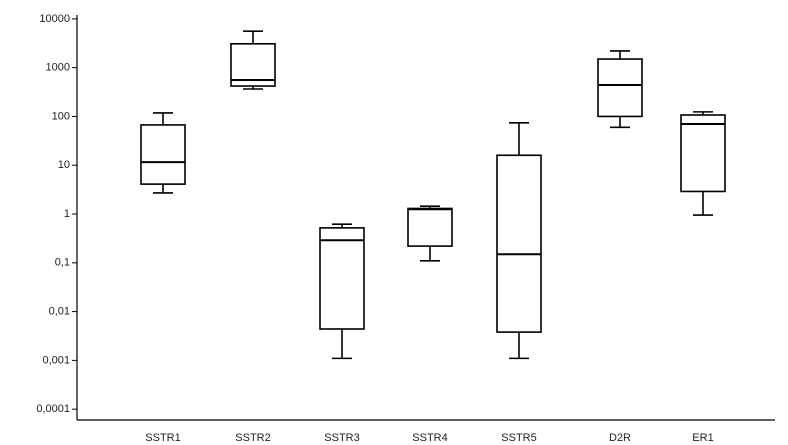 The image size is (788, 445). What do you see at coordinates (518, 438) in the screenshot?
I see `x-tick-label: SSTR5` at bounding box center [518, 438].